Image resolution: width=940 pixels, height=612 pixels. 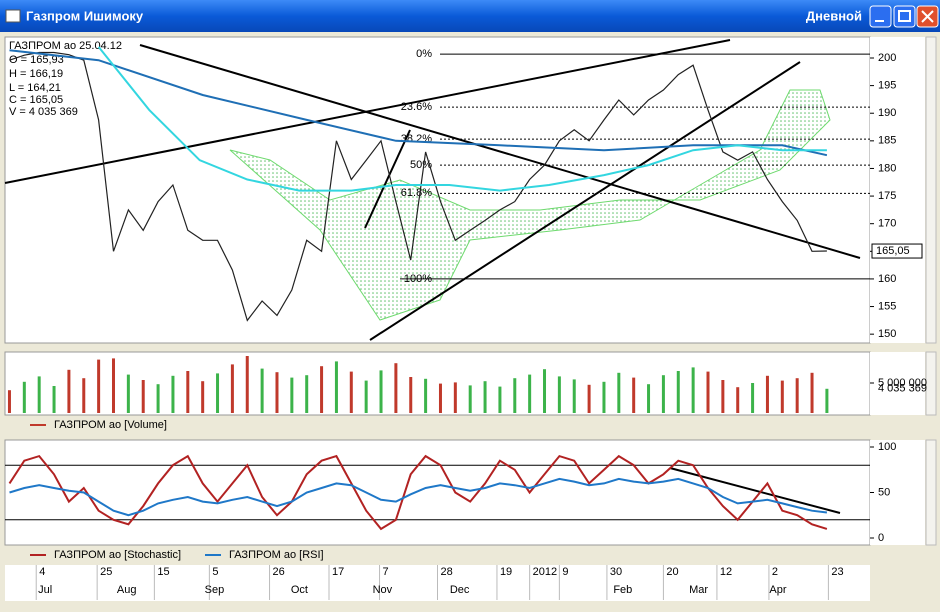 I want to click on info-line: L = 164,21, so click(x=35, y=88).